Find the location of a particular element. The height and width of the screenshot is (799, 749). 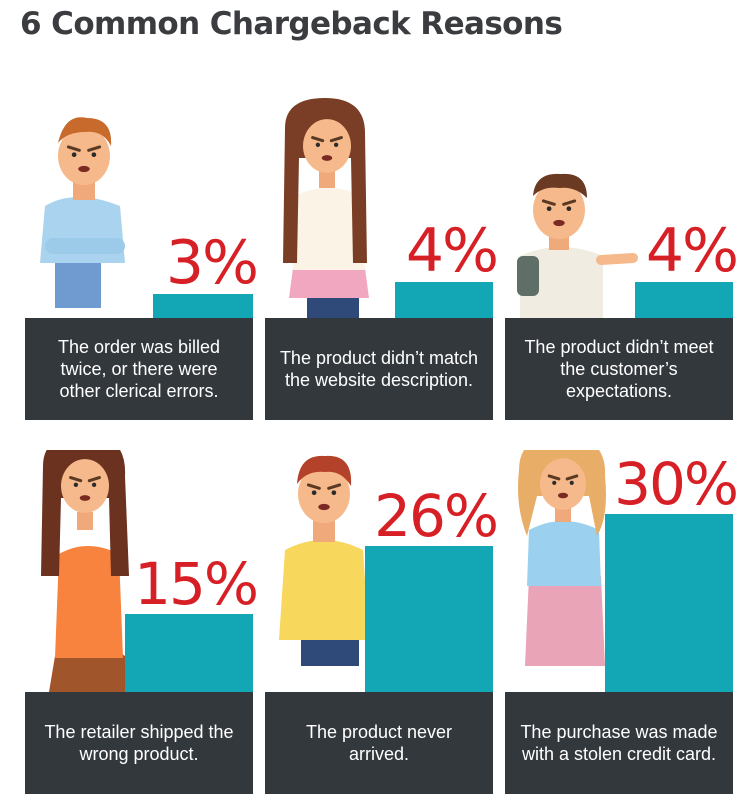

category-label: The retailer shipped the wrong product. is located at coordinates (139, 743).